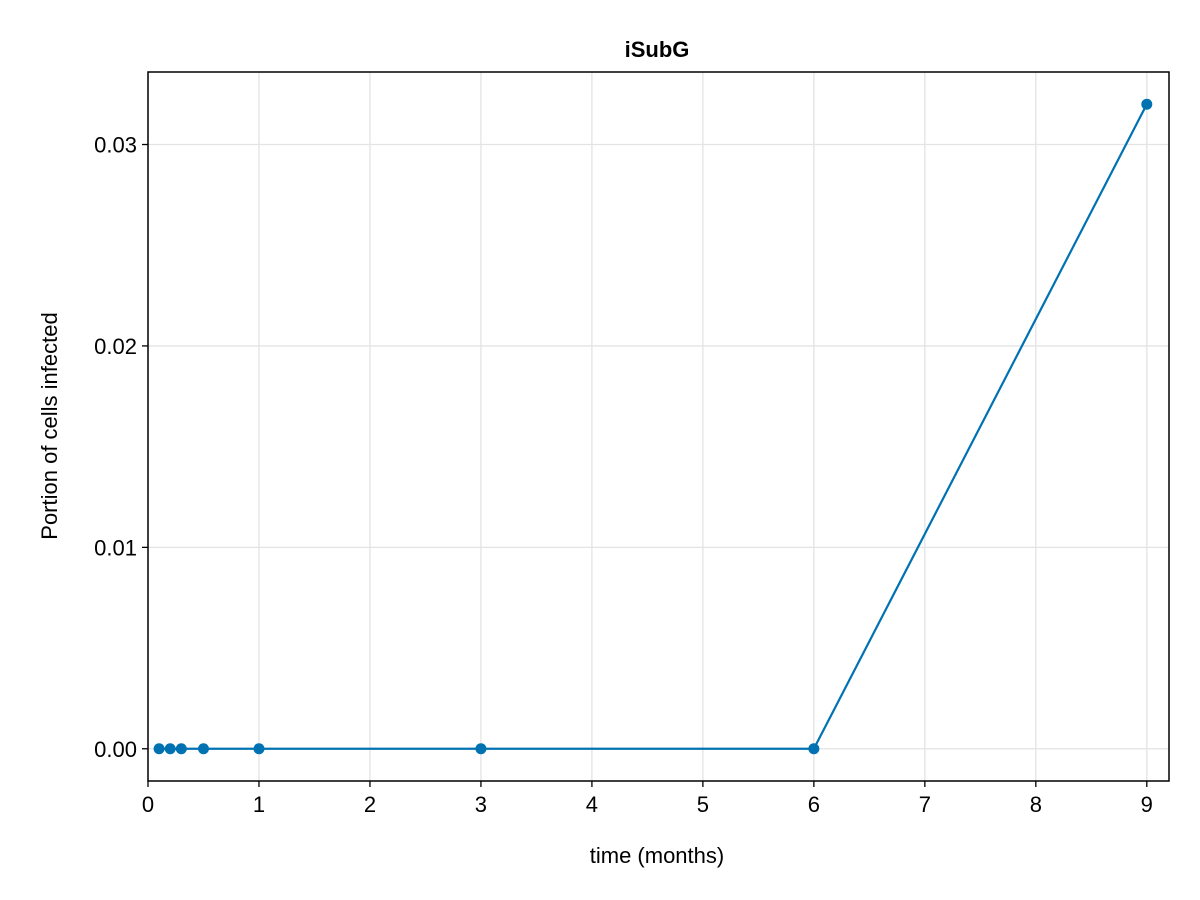 This screenshot has width=1200, height=900. What do you see at coordinates (148, 804) in the screenshot?
I see `x-tick-label: 0` at bounding box center [148, 804].